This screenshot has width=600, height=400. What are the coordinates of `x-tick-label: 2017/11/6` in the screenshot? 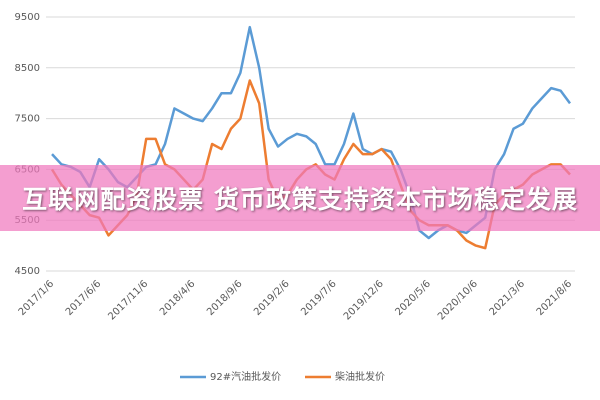 It's located at (128, 300).